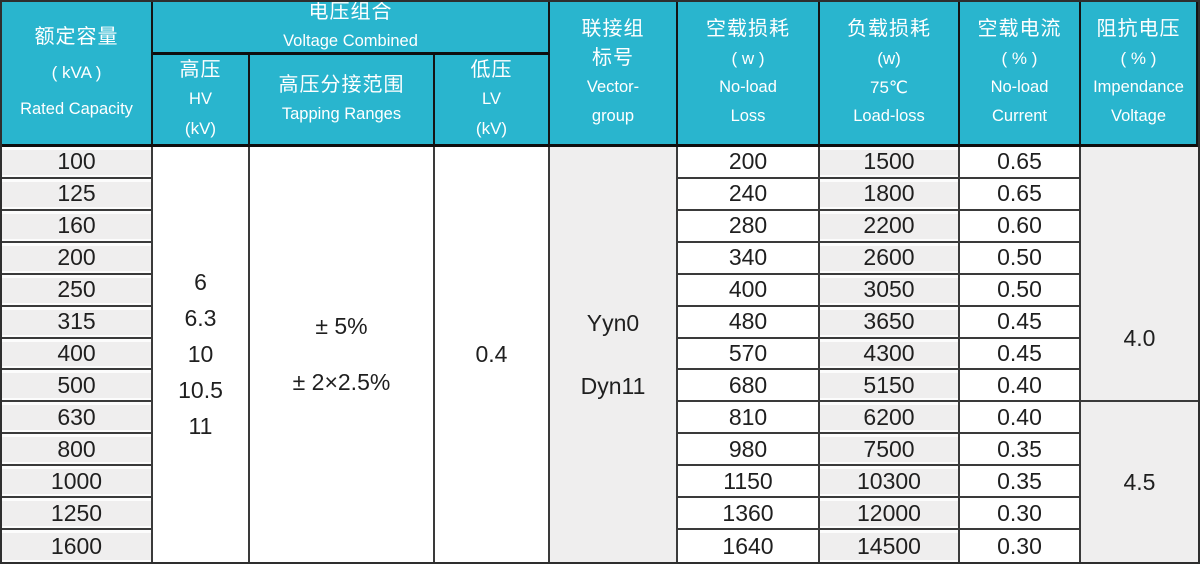 This screenshot has height=564, width=1200. What do you see at coordinates (1139, 275) in the screenshot?
I see `impedance-cell-high: 4.0` at bounding box center [1139, 275].